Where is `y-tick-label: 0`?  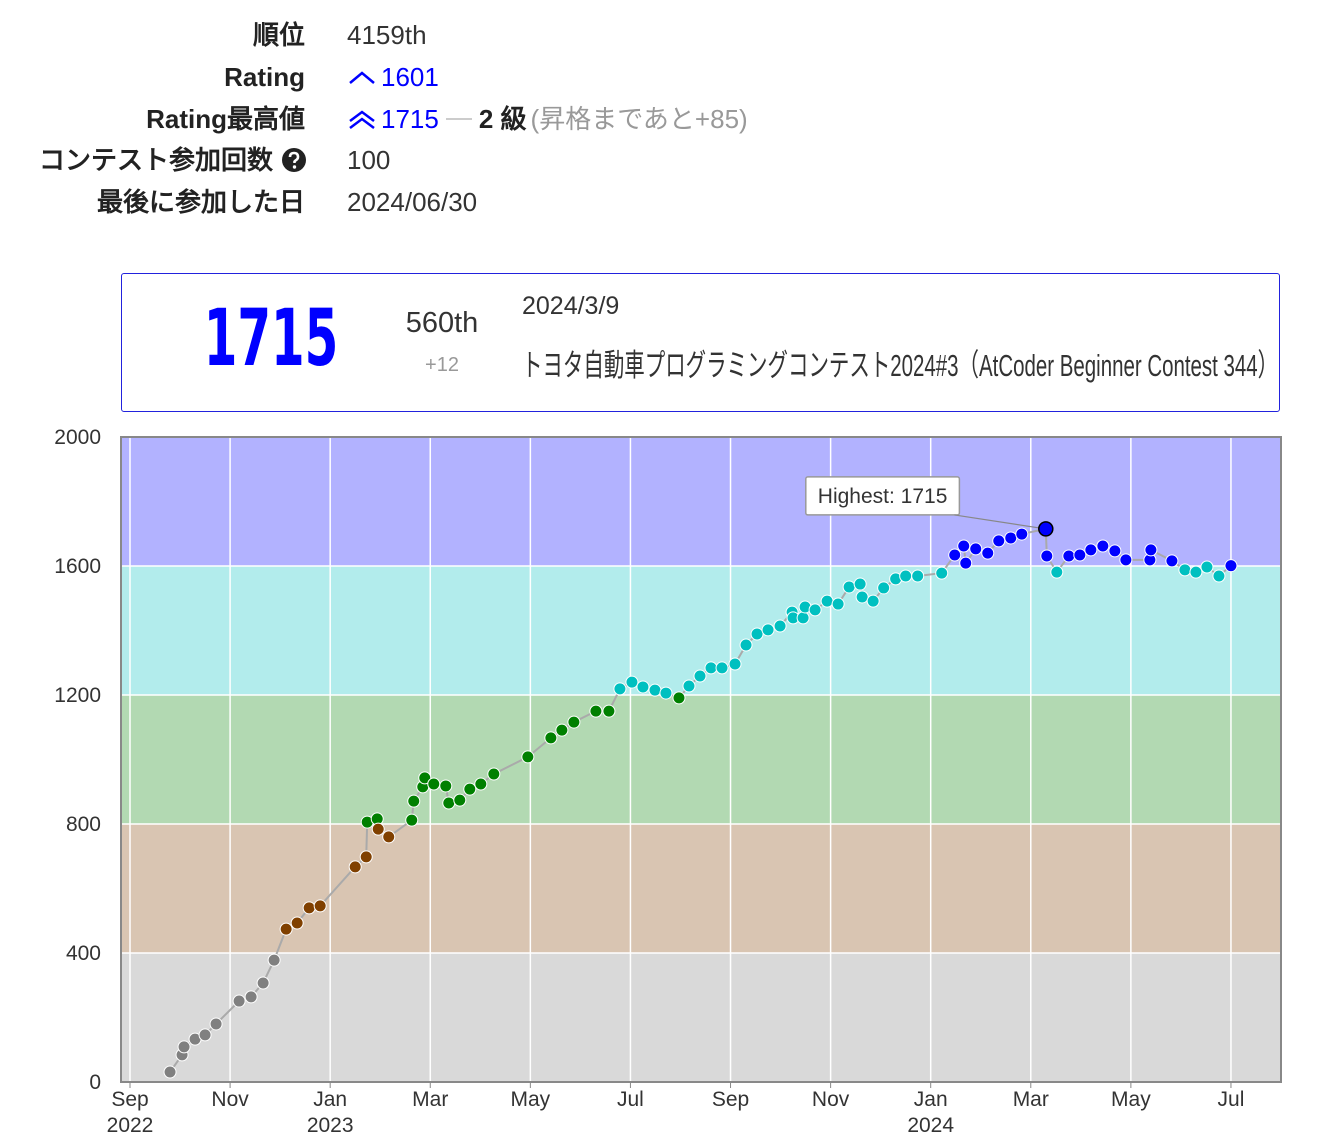
y-tick-label: 0 is located at coordinates (95, 1082).